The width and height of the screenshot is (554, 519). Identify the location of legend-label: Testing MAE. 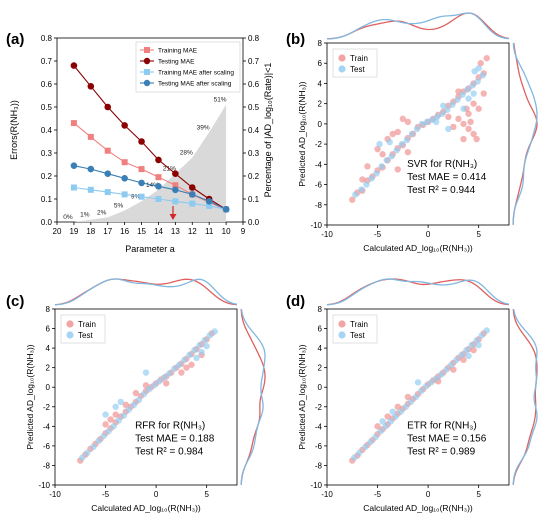
(176, 62).